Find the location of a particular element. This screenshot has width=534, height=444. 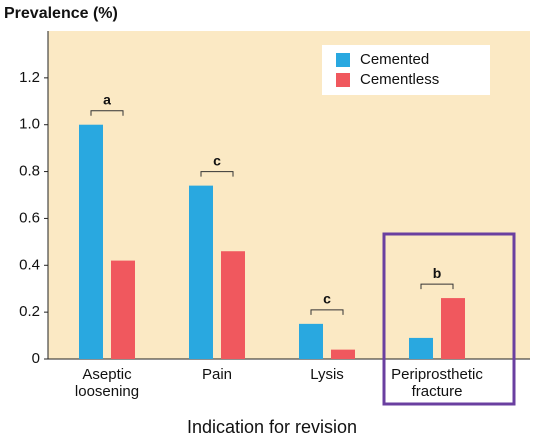

legend-label: Cementless is located at coordinates (399, 79).